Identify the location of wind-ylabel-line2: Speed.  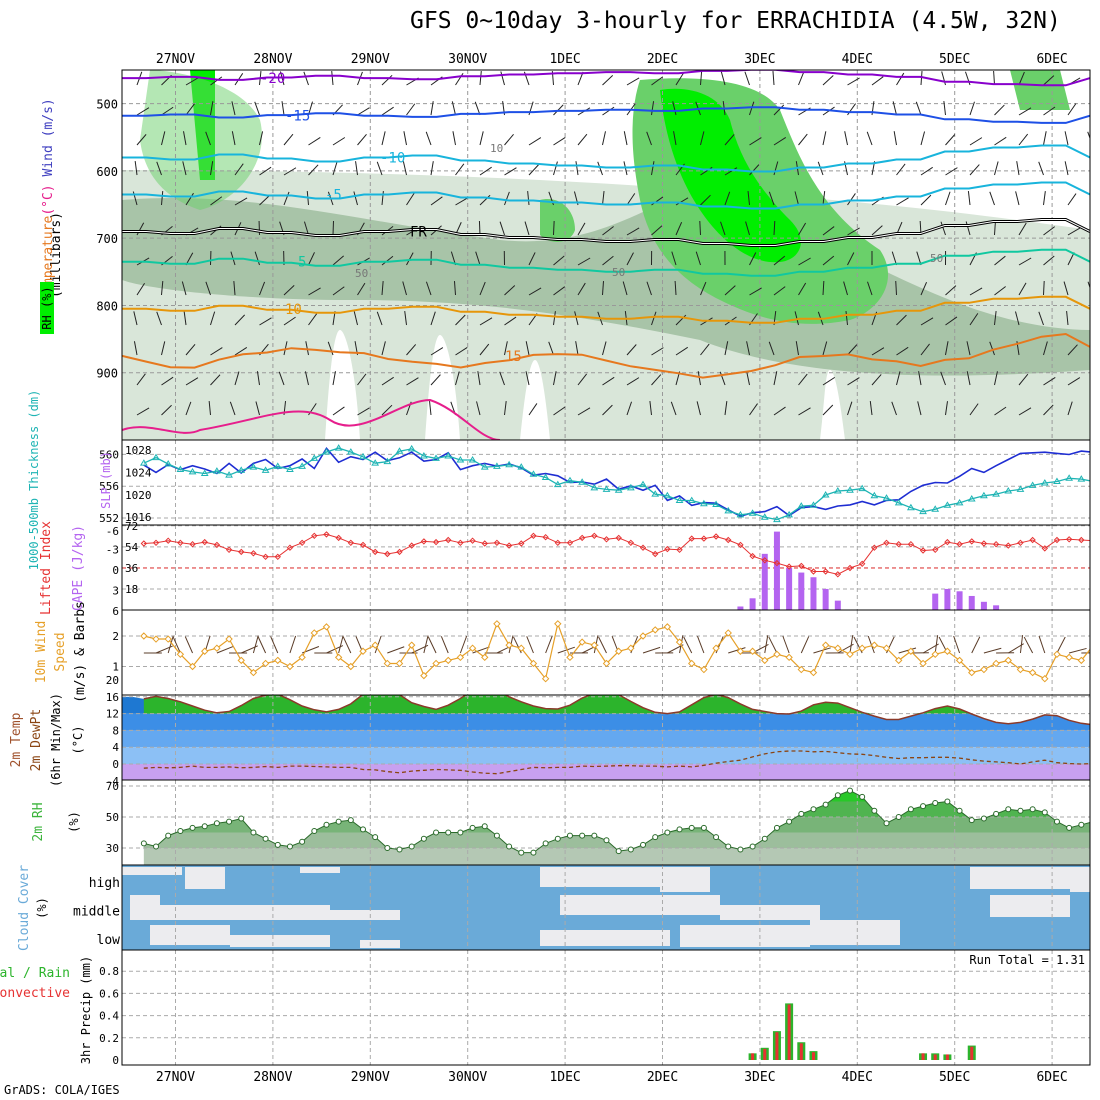
(60, 651).